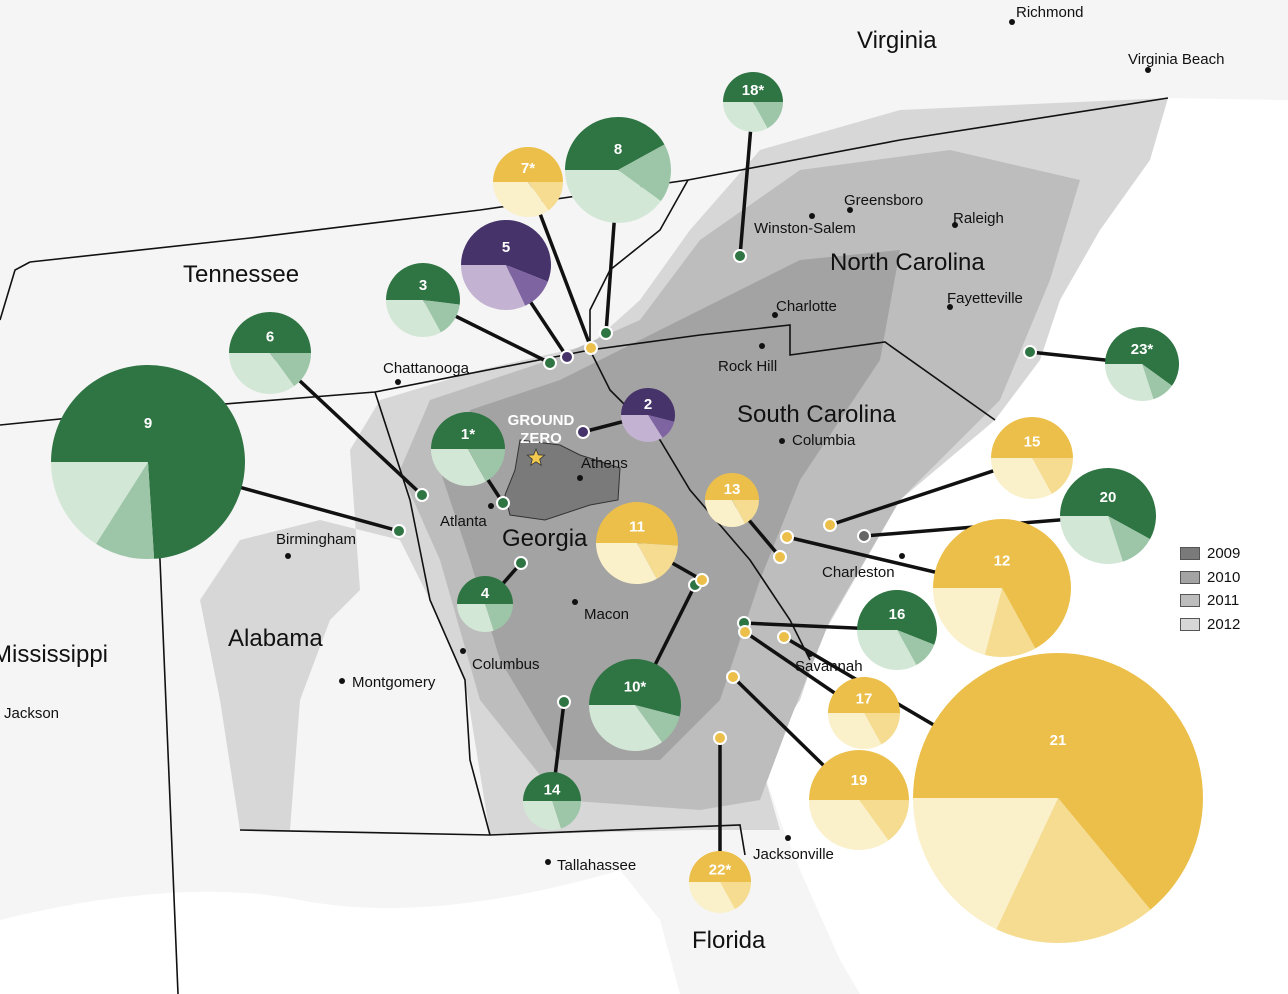 The height and width of the screenshot is (994, 1288). I want to click on state-label: Florida, so click(729, 940).